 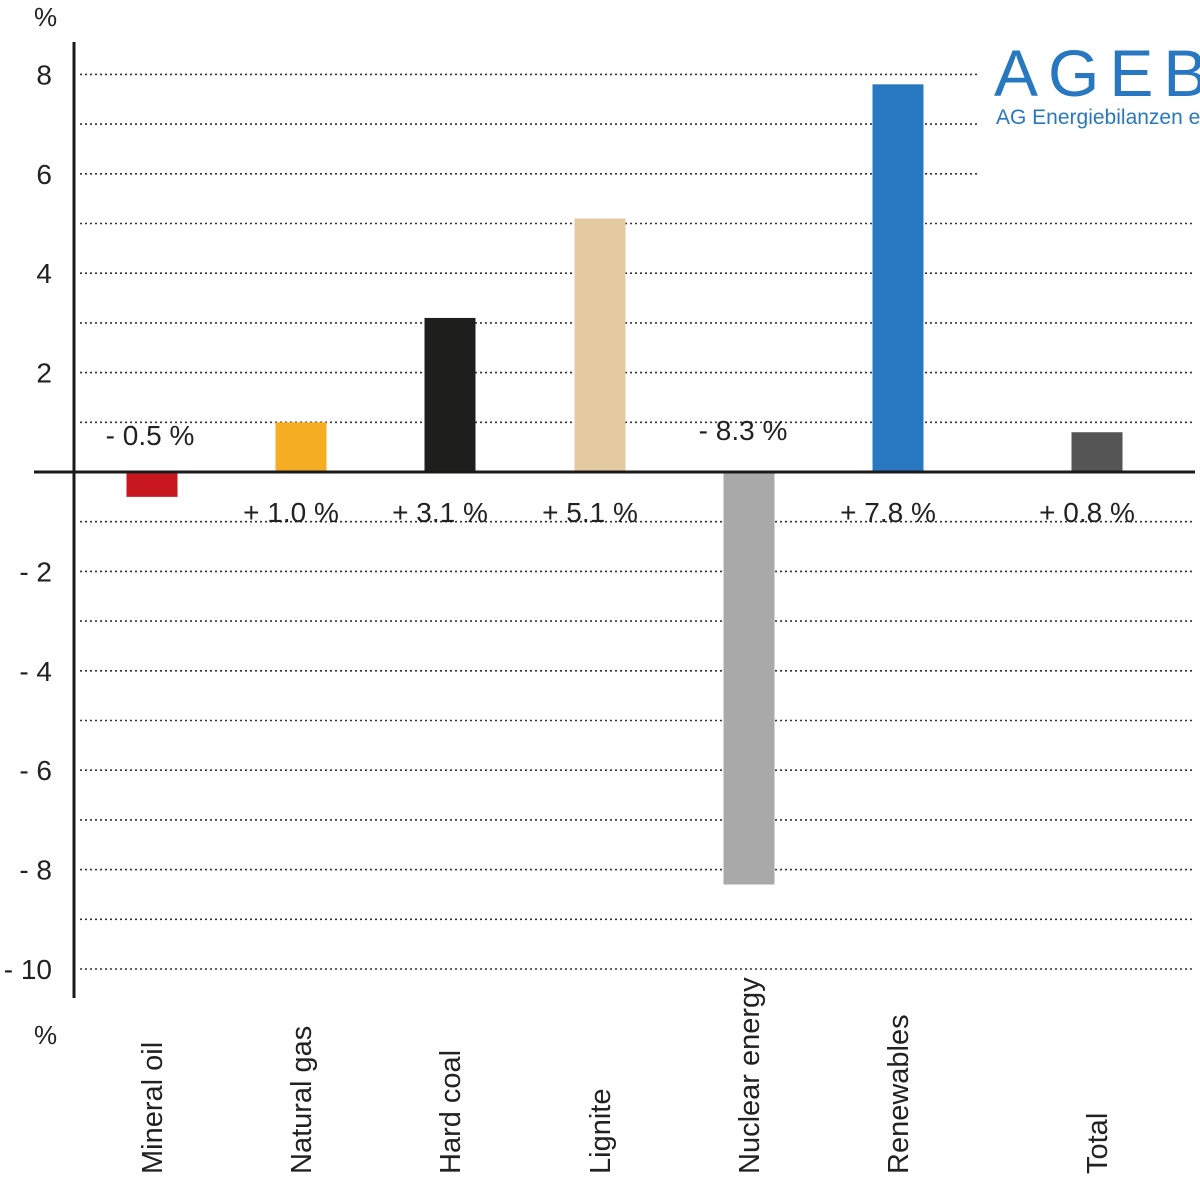 I want to click on y-tick-label: 6, so click(x=44, y=174).